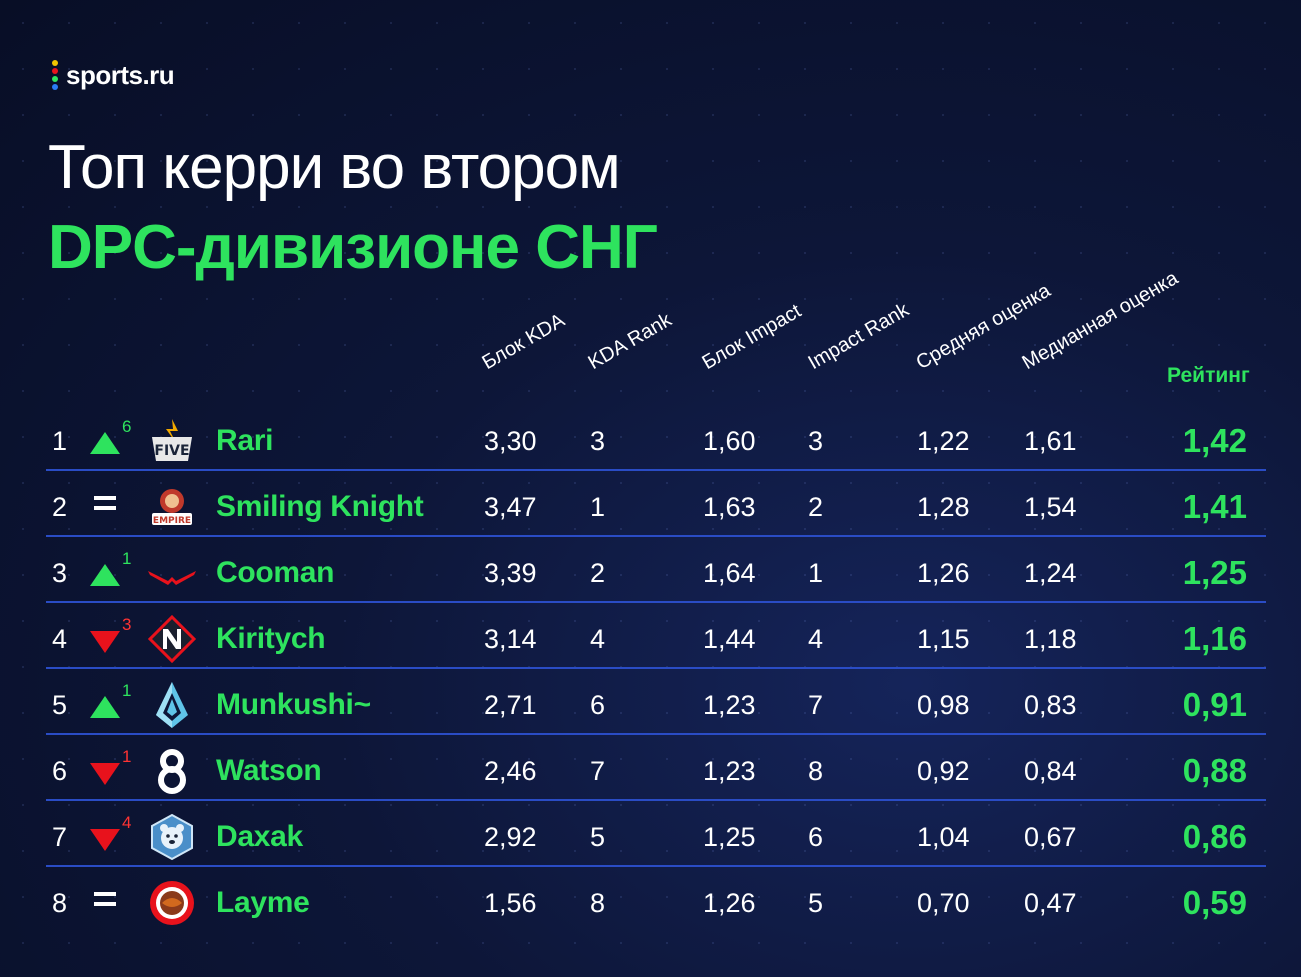 The height and width of the screenshot is (977, 1301). I want to click on svg-text: EMPIRE, so click(172, 521).